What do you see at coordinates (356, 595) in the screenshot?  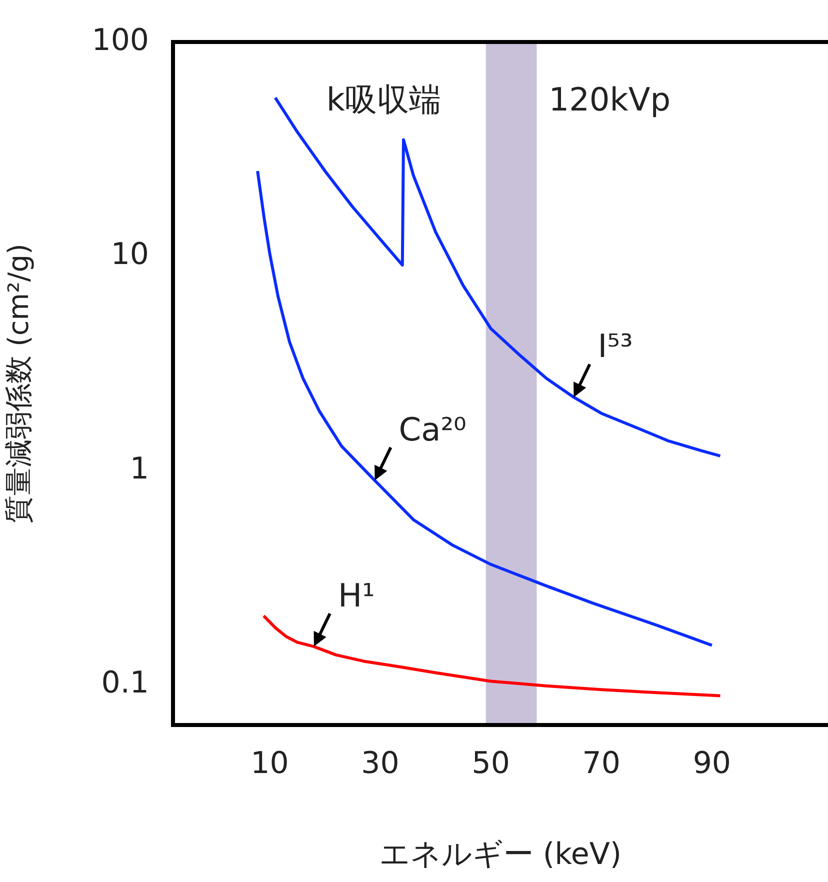 I see `annotation: H¹` at bounding box center [356, 595].